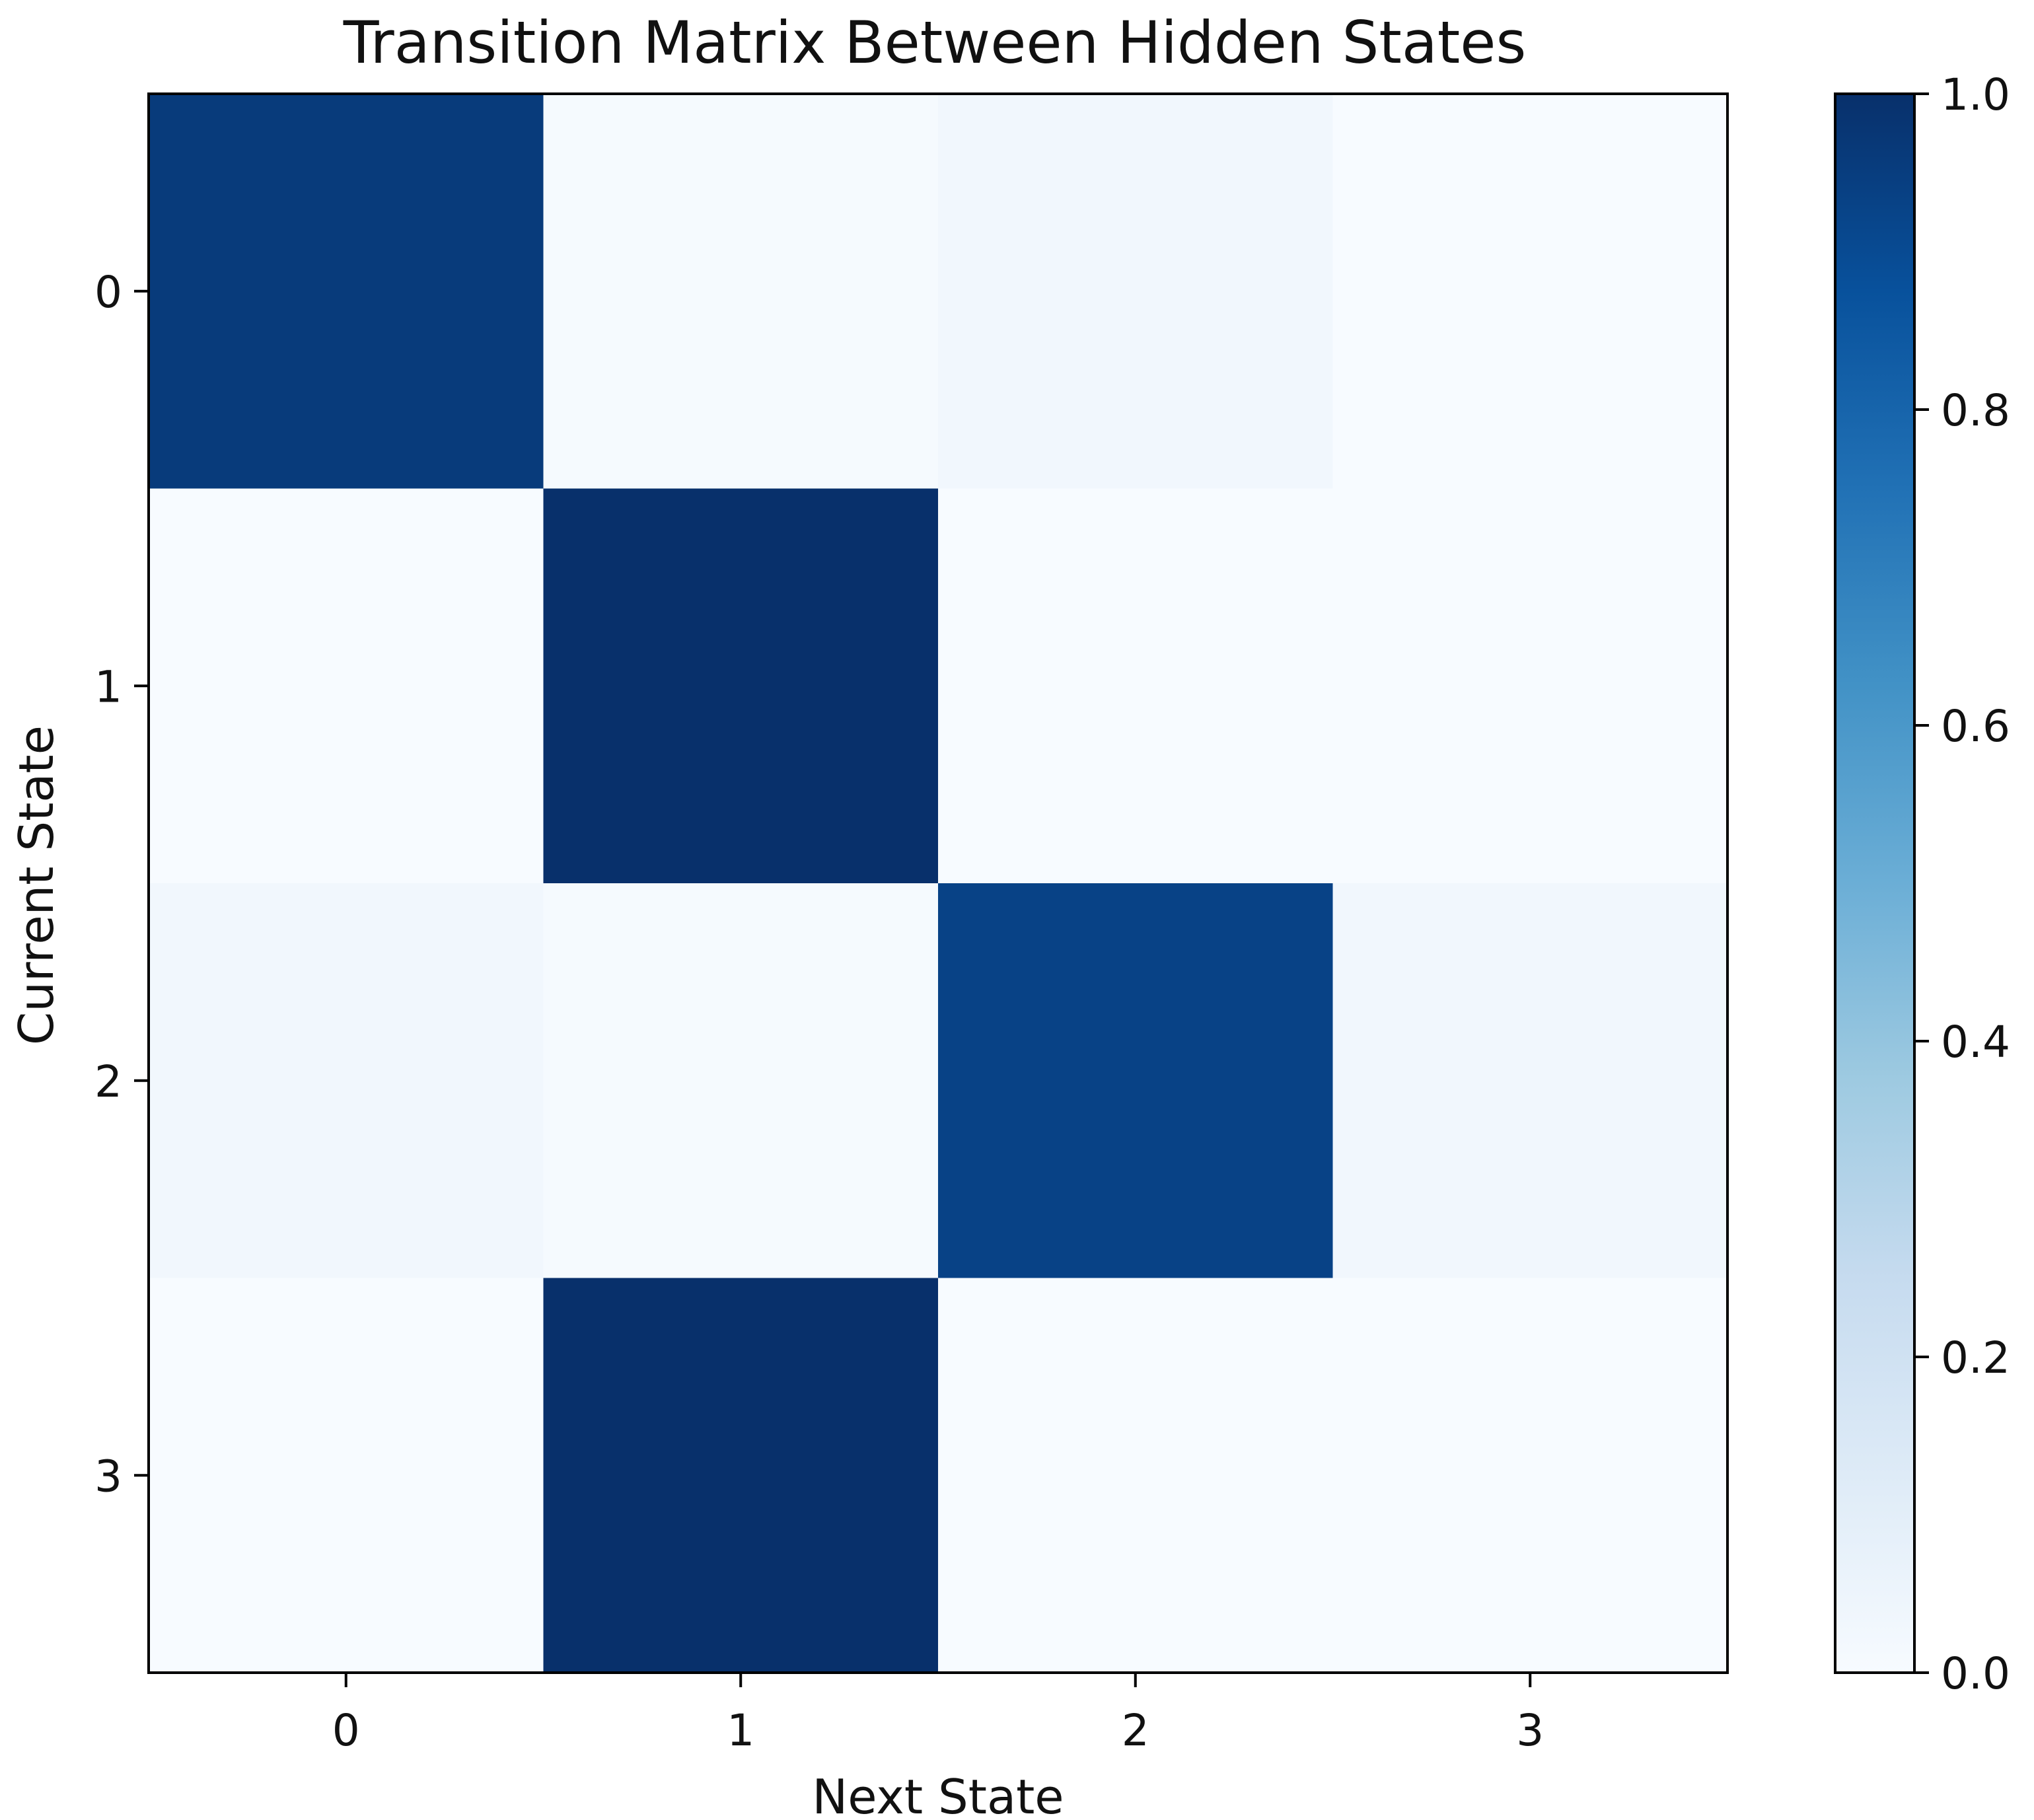  I want to click on y-tick-label: 2, so click(108, 1081).